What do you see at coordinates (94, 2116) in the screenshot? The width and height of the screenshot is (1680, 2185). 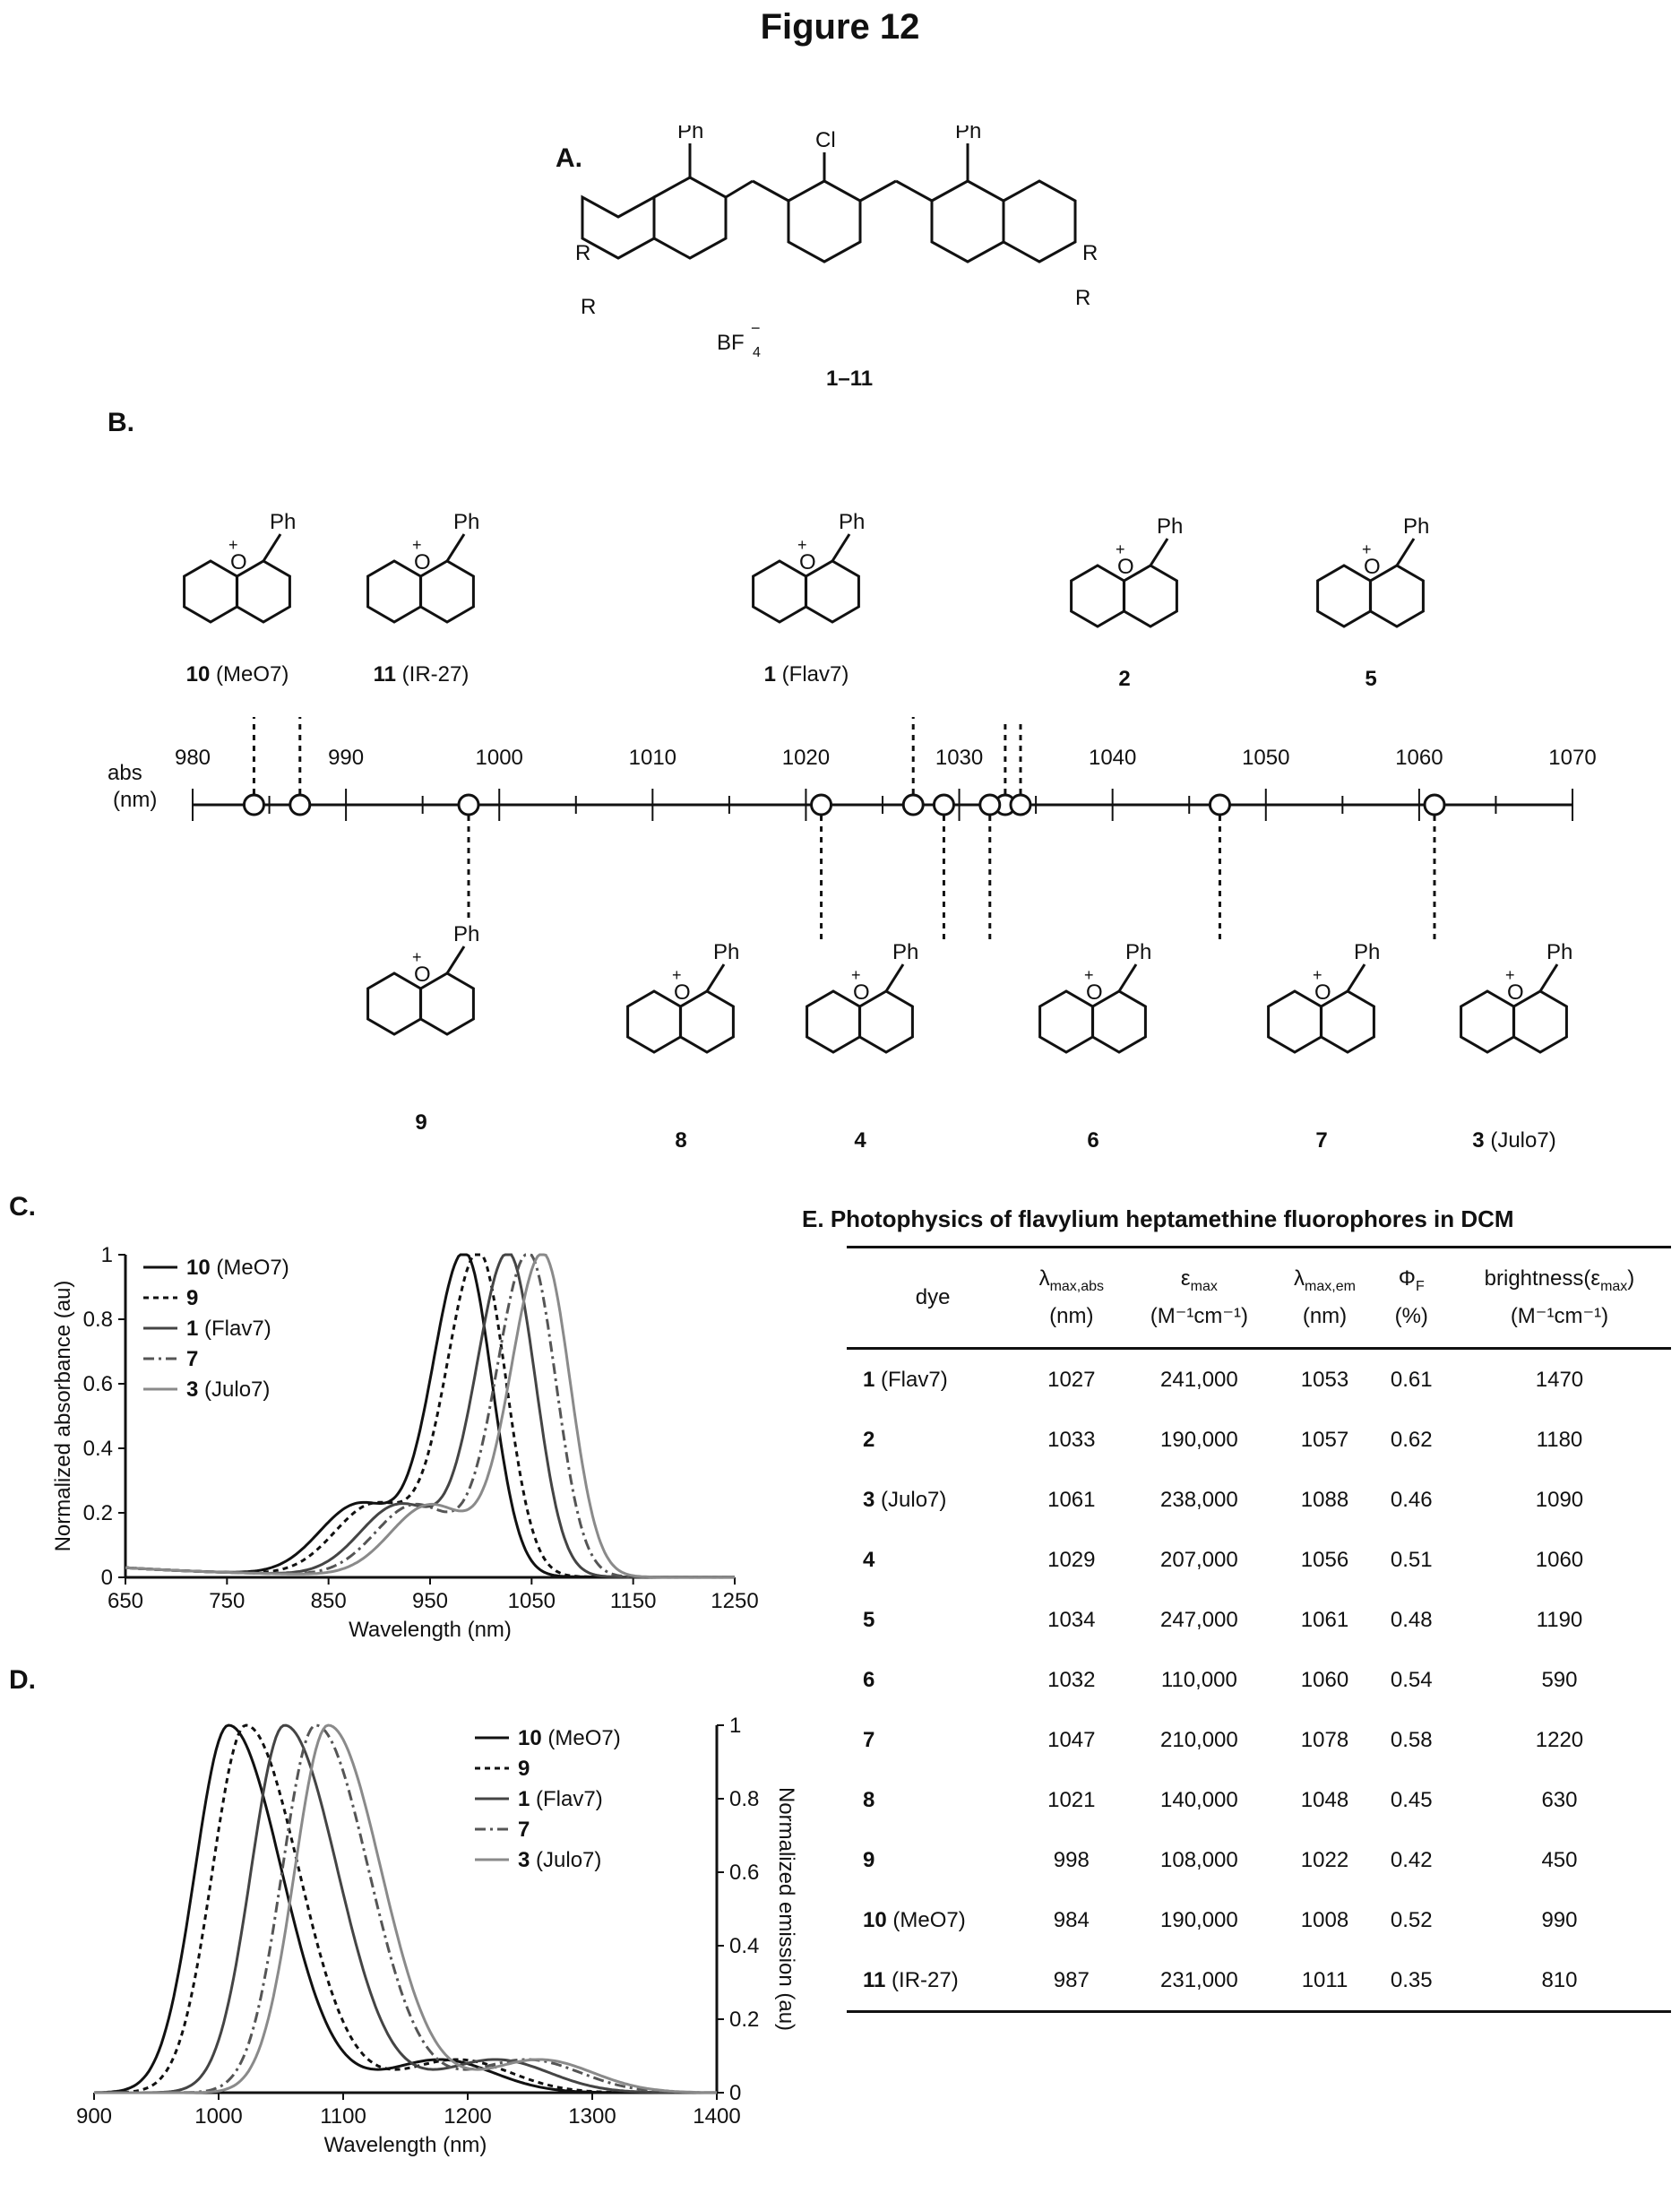 I see `x-tick-label: 900` at bounding box center [94, 2116].